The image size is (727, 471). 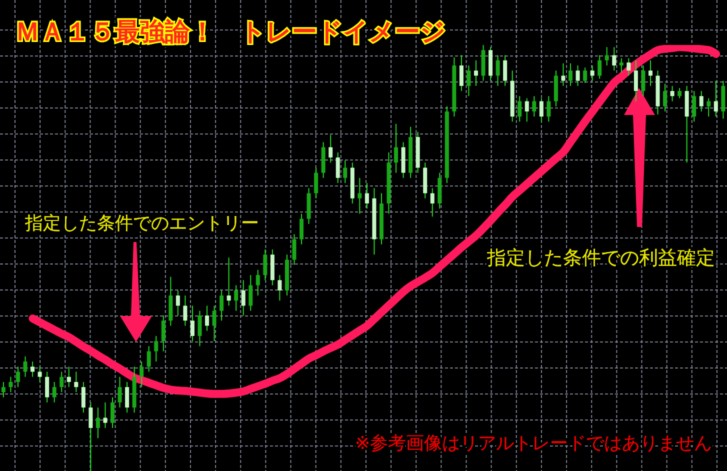 I want to click on annotation: 指定した条件での利益確定, so click(x=600, y=258).